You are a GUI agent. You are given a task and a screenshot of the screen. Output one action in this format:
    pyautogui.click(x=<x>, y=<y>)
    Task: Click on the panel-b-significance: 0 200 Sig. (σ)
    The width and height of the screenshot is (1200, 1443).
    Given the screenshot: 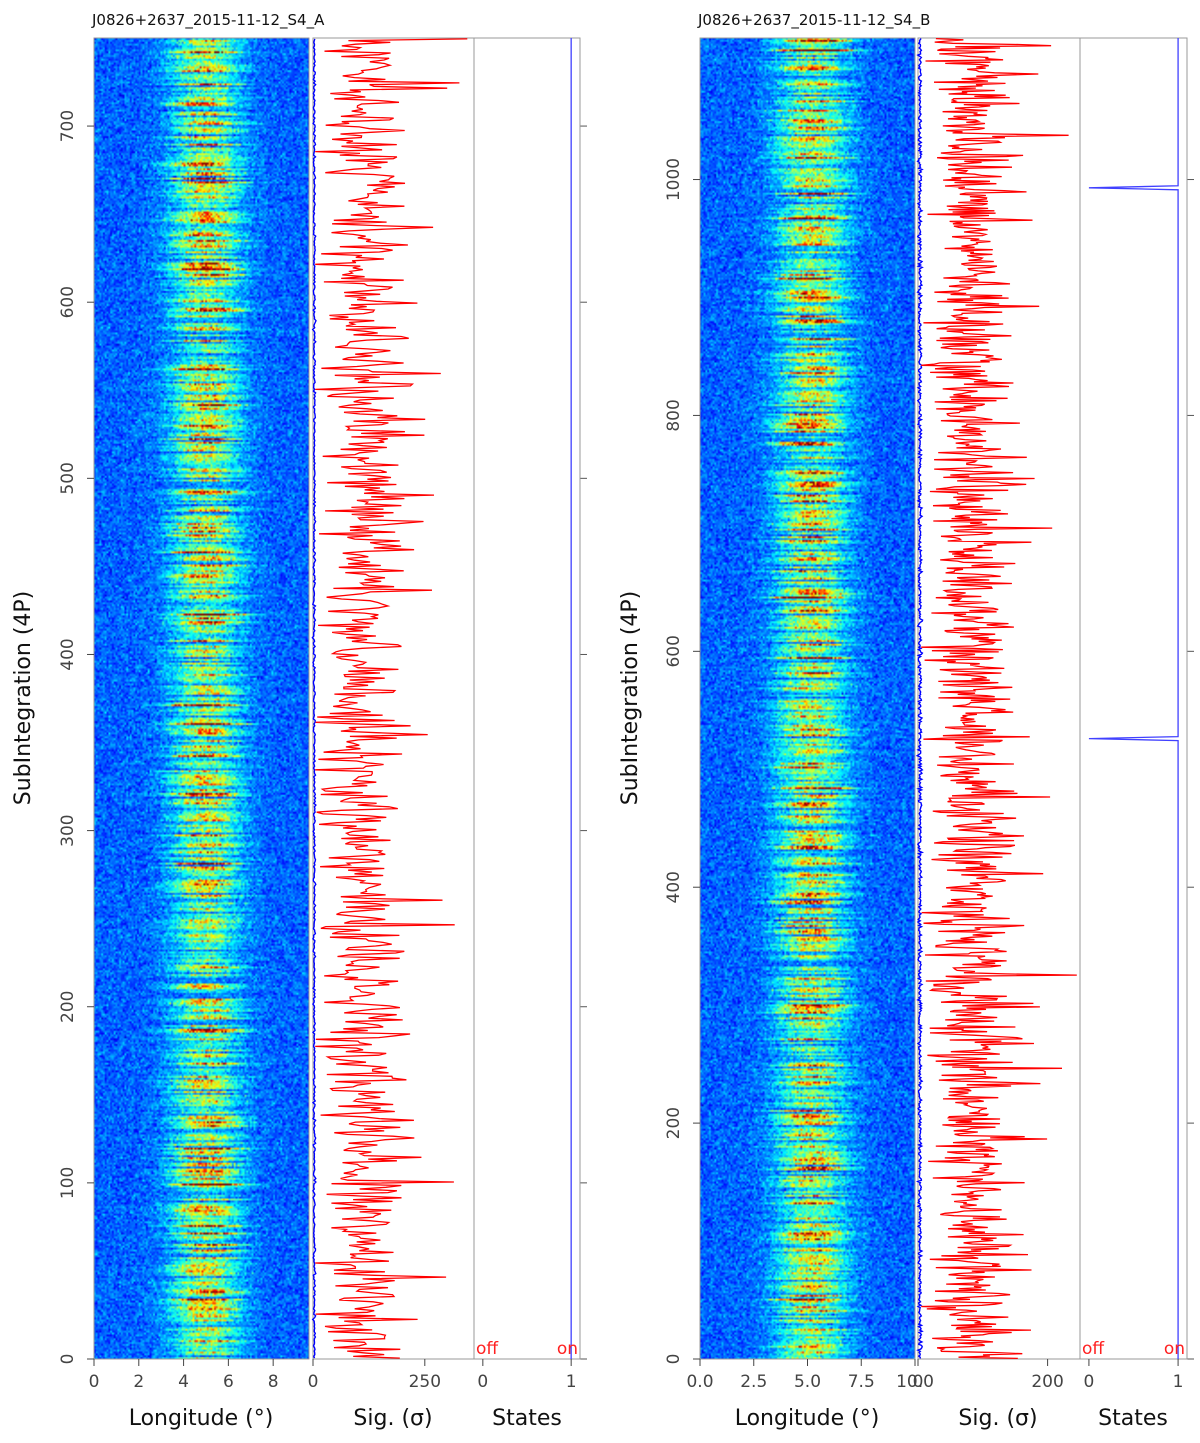 What is the action you would take?
    pyautogui.click(x=997, y=734)
    